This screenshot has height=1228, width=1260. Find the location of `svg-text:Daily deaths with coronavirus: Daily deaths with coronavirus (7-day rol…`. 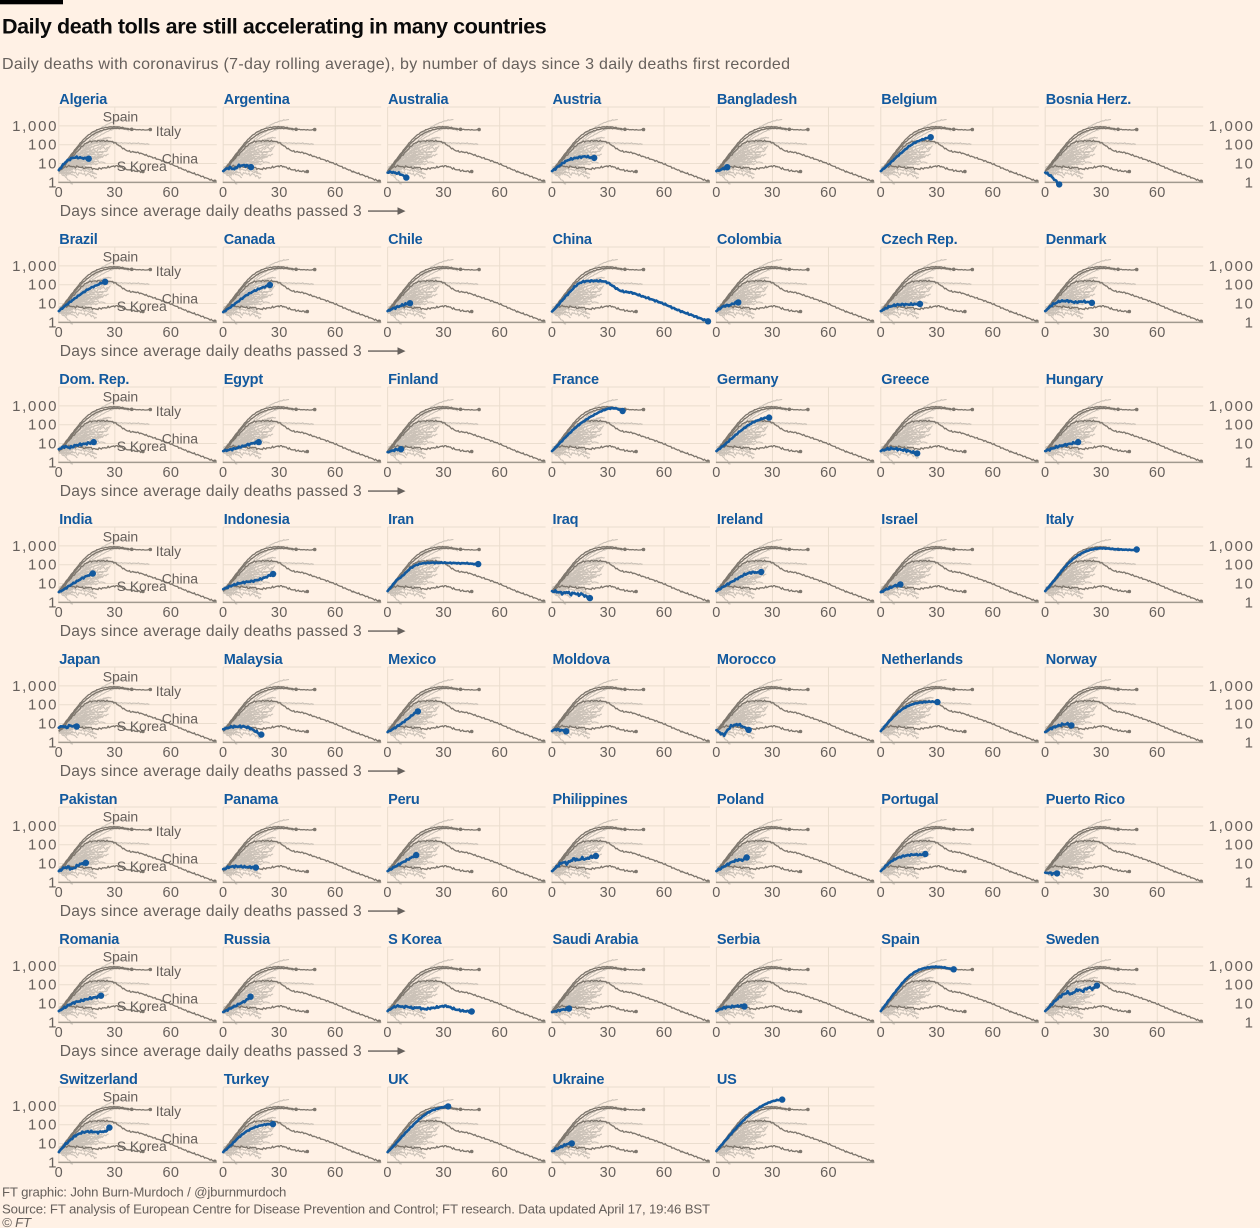

svg-text:Daily deaths with coronavirus: Daily deaths with coronavirus (7-day rol… is located at coordinates (396, 64).